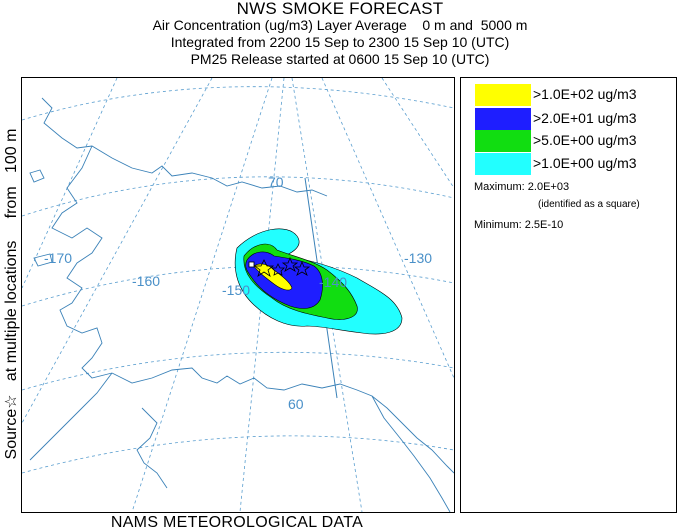  Describe the element at coordinates (418, 258) in the screenshot. I see `lon-label-130: -130` at that location.